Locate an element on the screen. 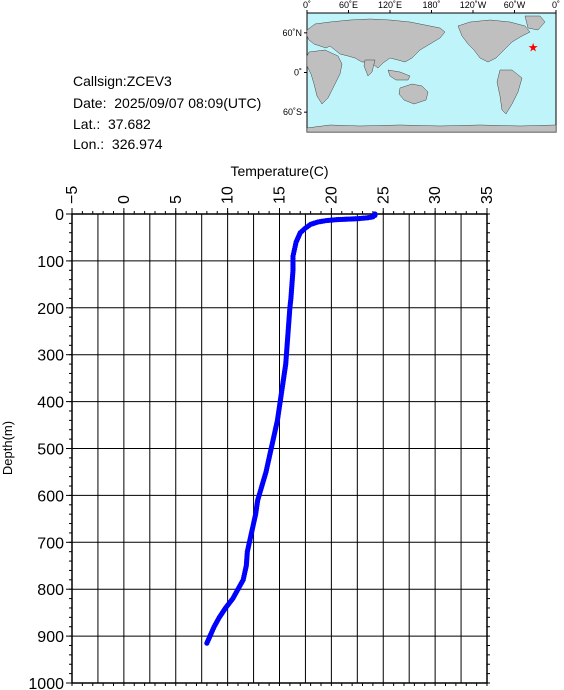 This screenshot has height=690, width=564. land-south-america is located at coordinates (509, 92).